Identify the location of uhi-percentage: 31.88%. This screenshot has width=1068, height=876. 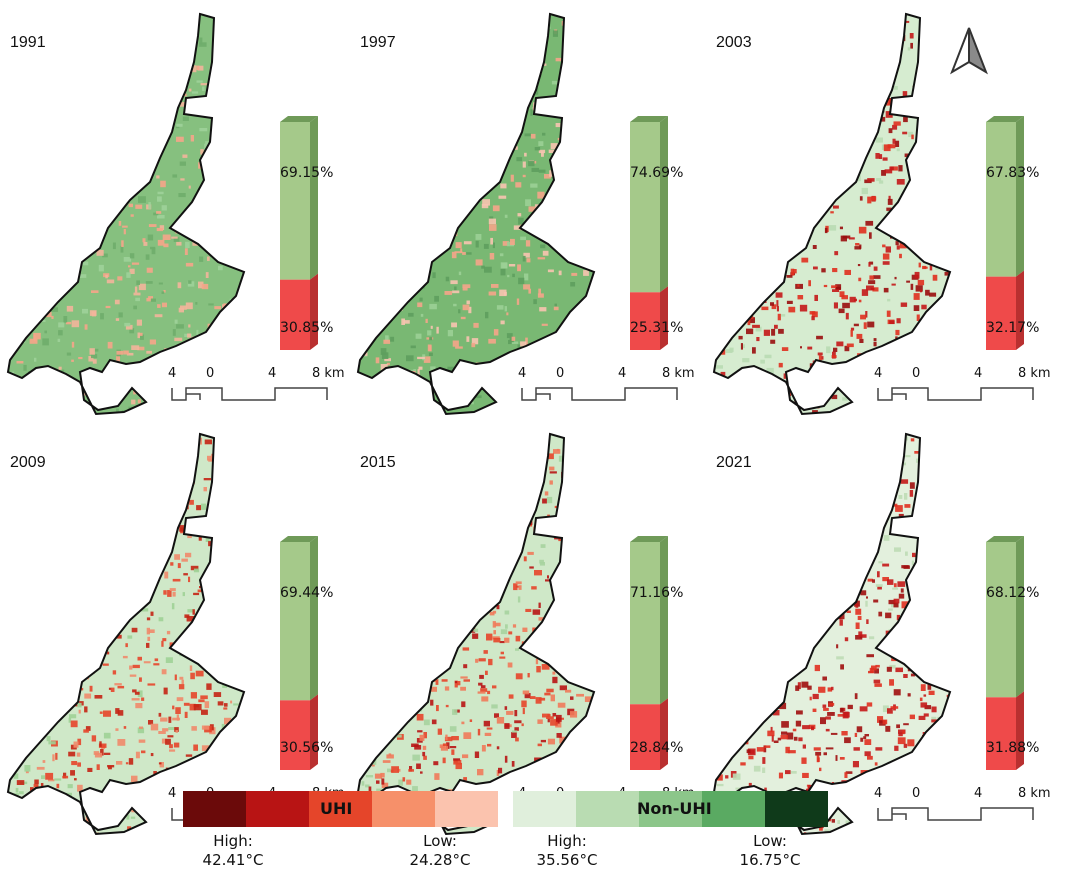
(1012, 748).